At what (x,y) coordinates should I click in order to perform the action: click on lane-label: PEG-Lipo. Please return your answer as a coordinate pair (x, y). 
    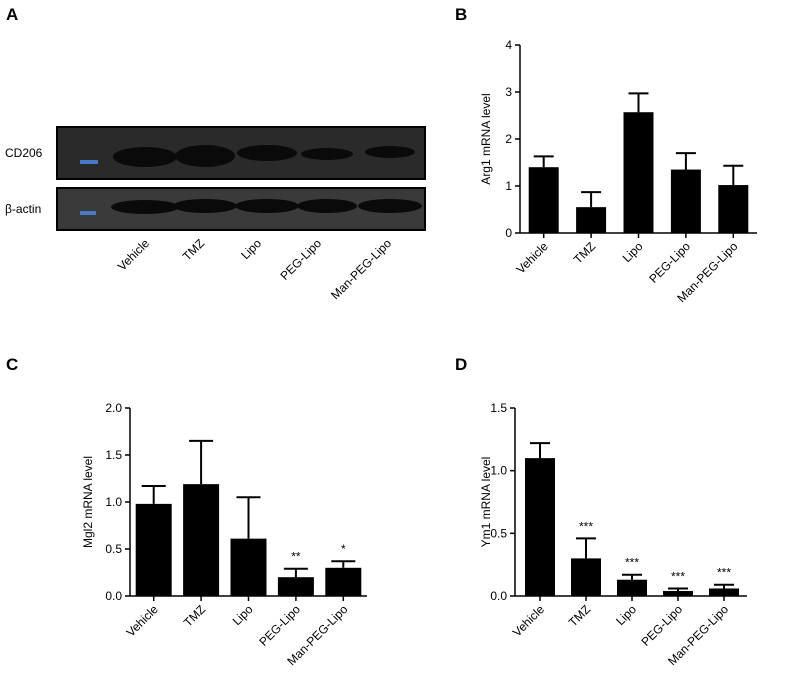
    Looking at the image, I should click on (300, 259).